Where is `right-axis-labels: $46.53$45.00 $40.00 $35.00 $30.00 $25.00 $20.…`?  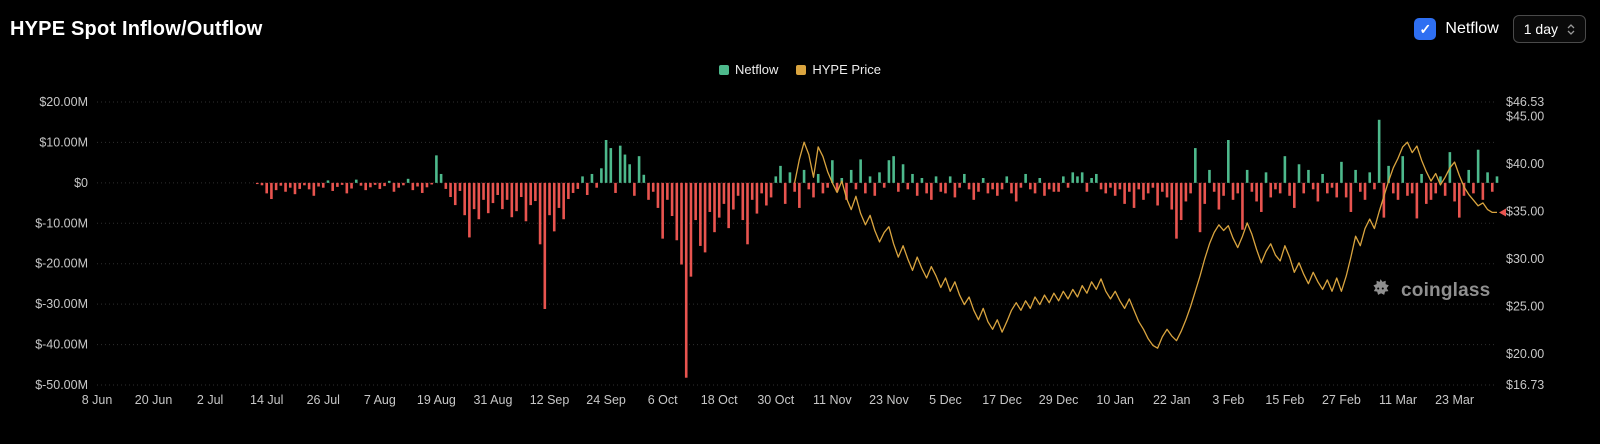 right-axis-labels: $46.53$45.00 $40.00 $35.00 $30.00 $25.00 $20.… is located at coordinates (1525, 243).